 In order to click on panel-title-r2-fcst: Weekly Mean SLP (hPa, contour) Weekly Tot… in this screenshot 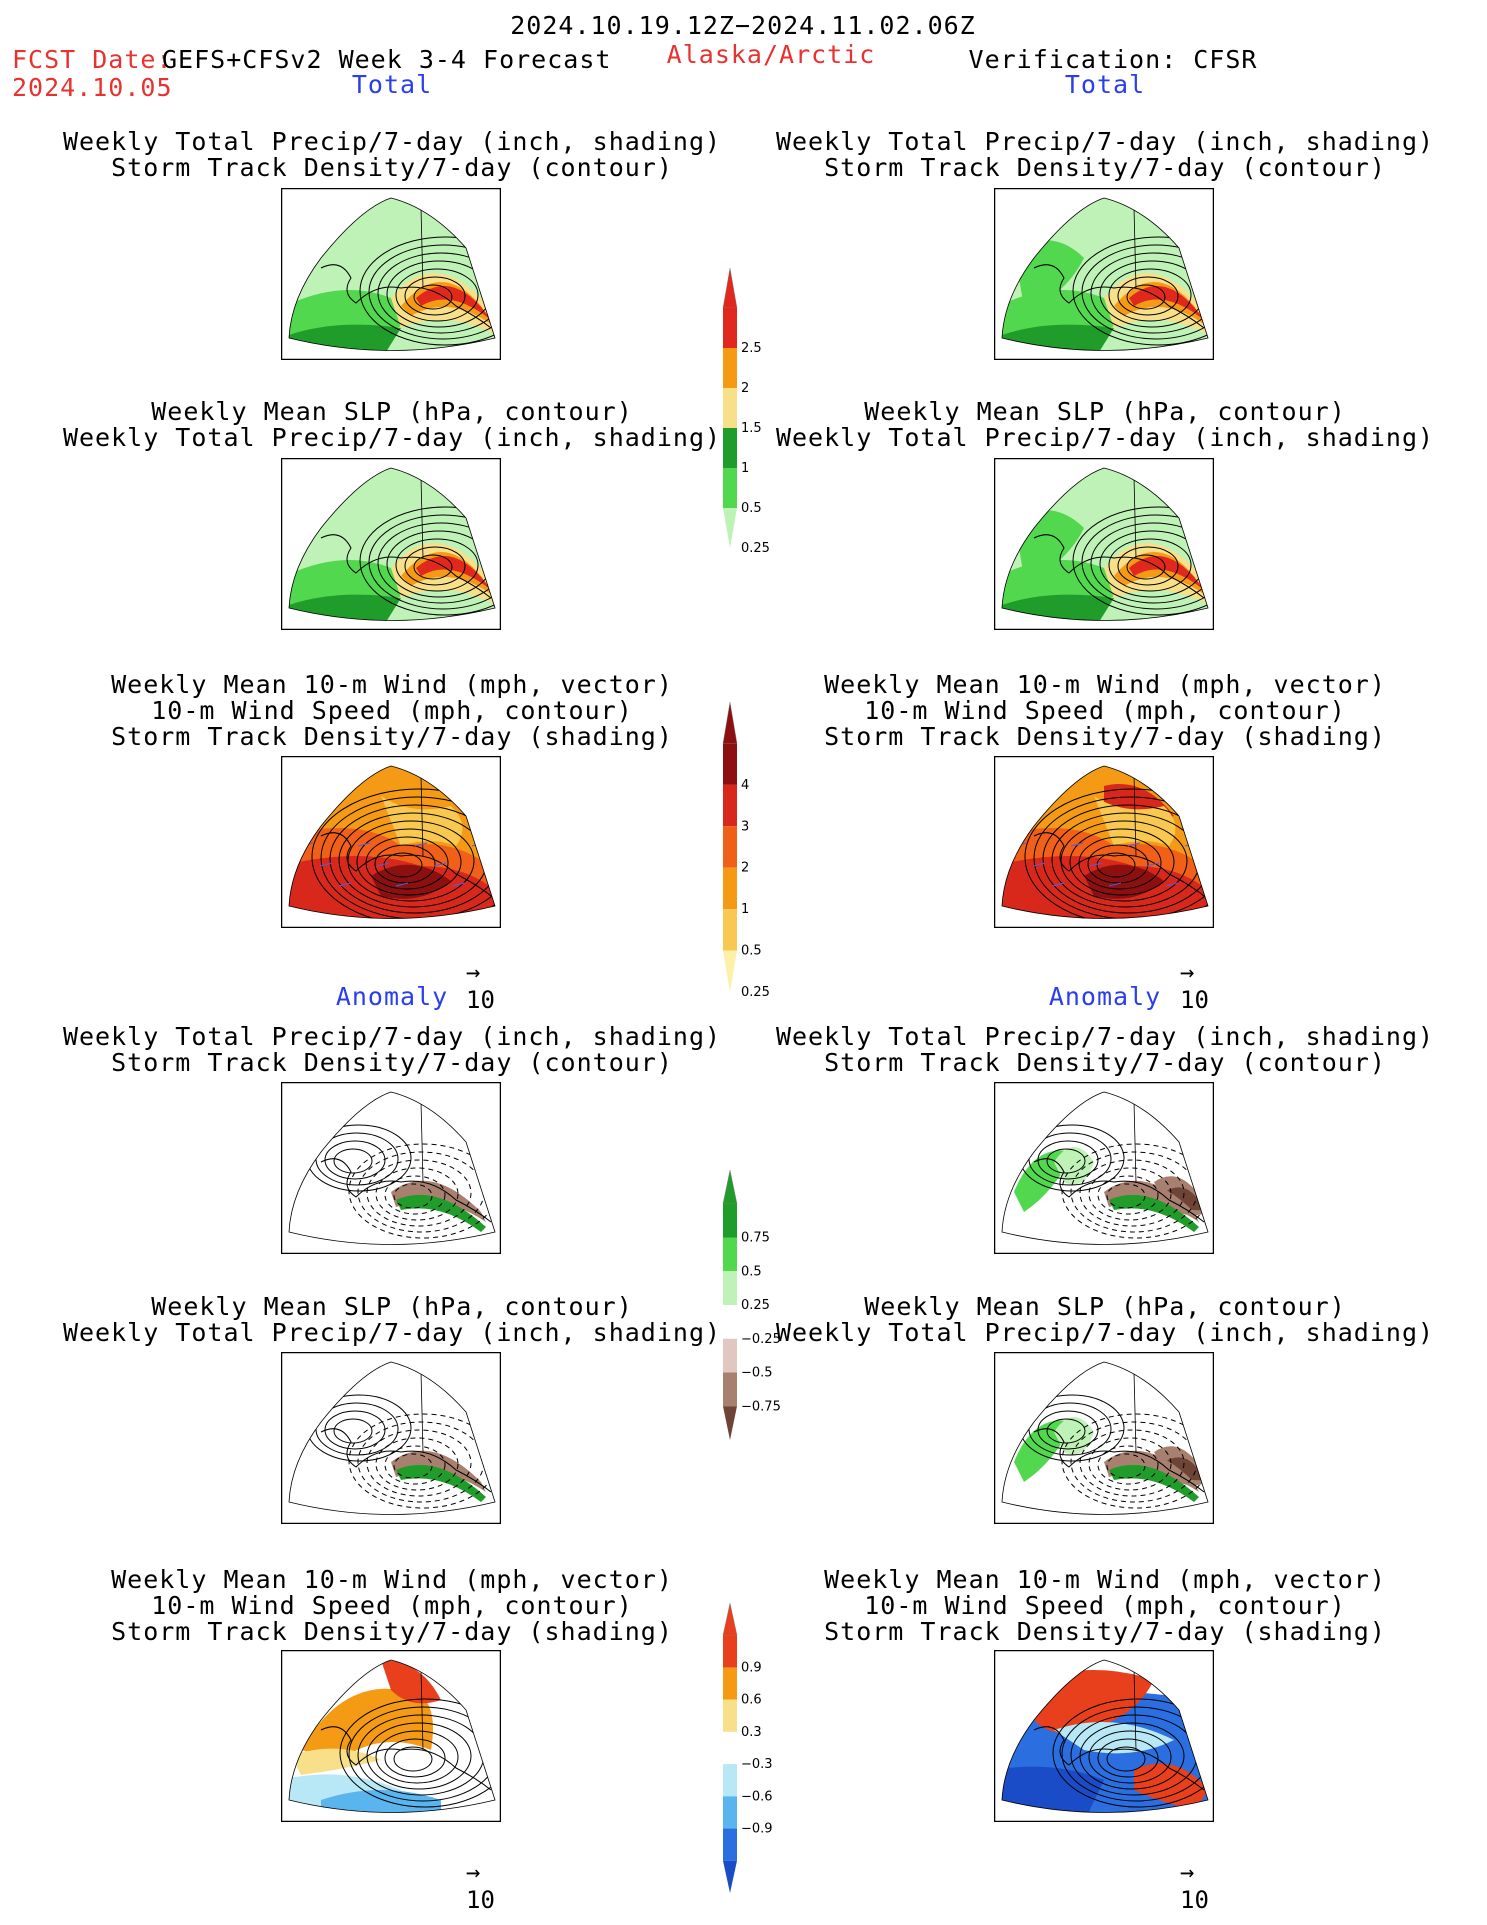, I will do `click(392, 425)`.